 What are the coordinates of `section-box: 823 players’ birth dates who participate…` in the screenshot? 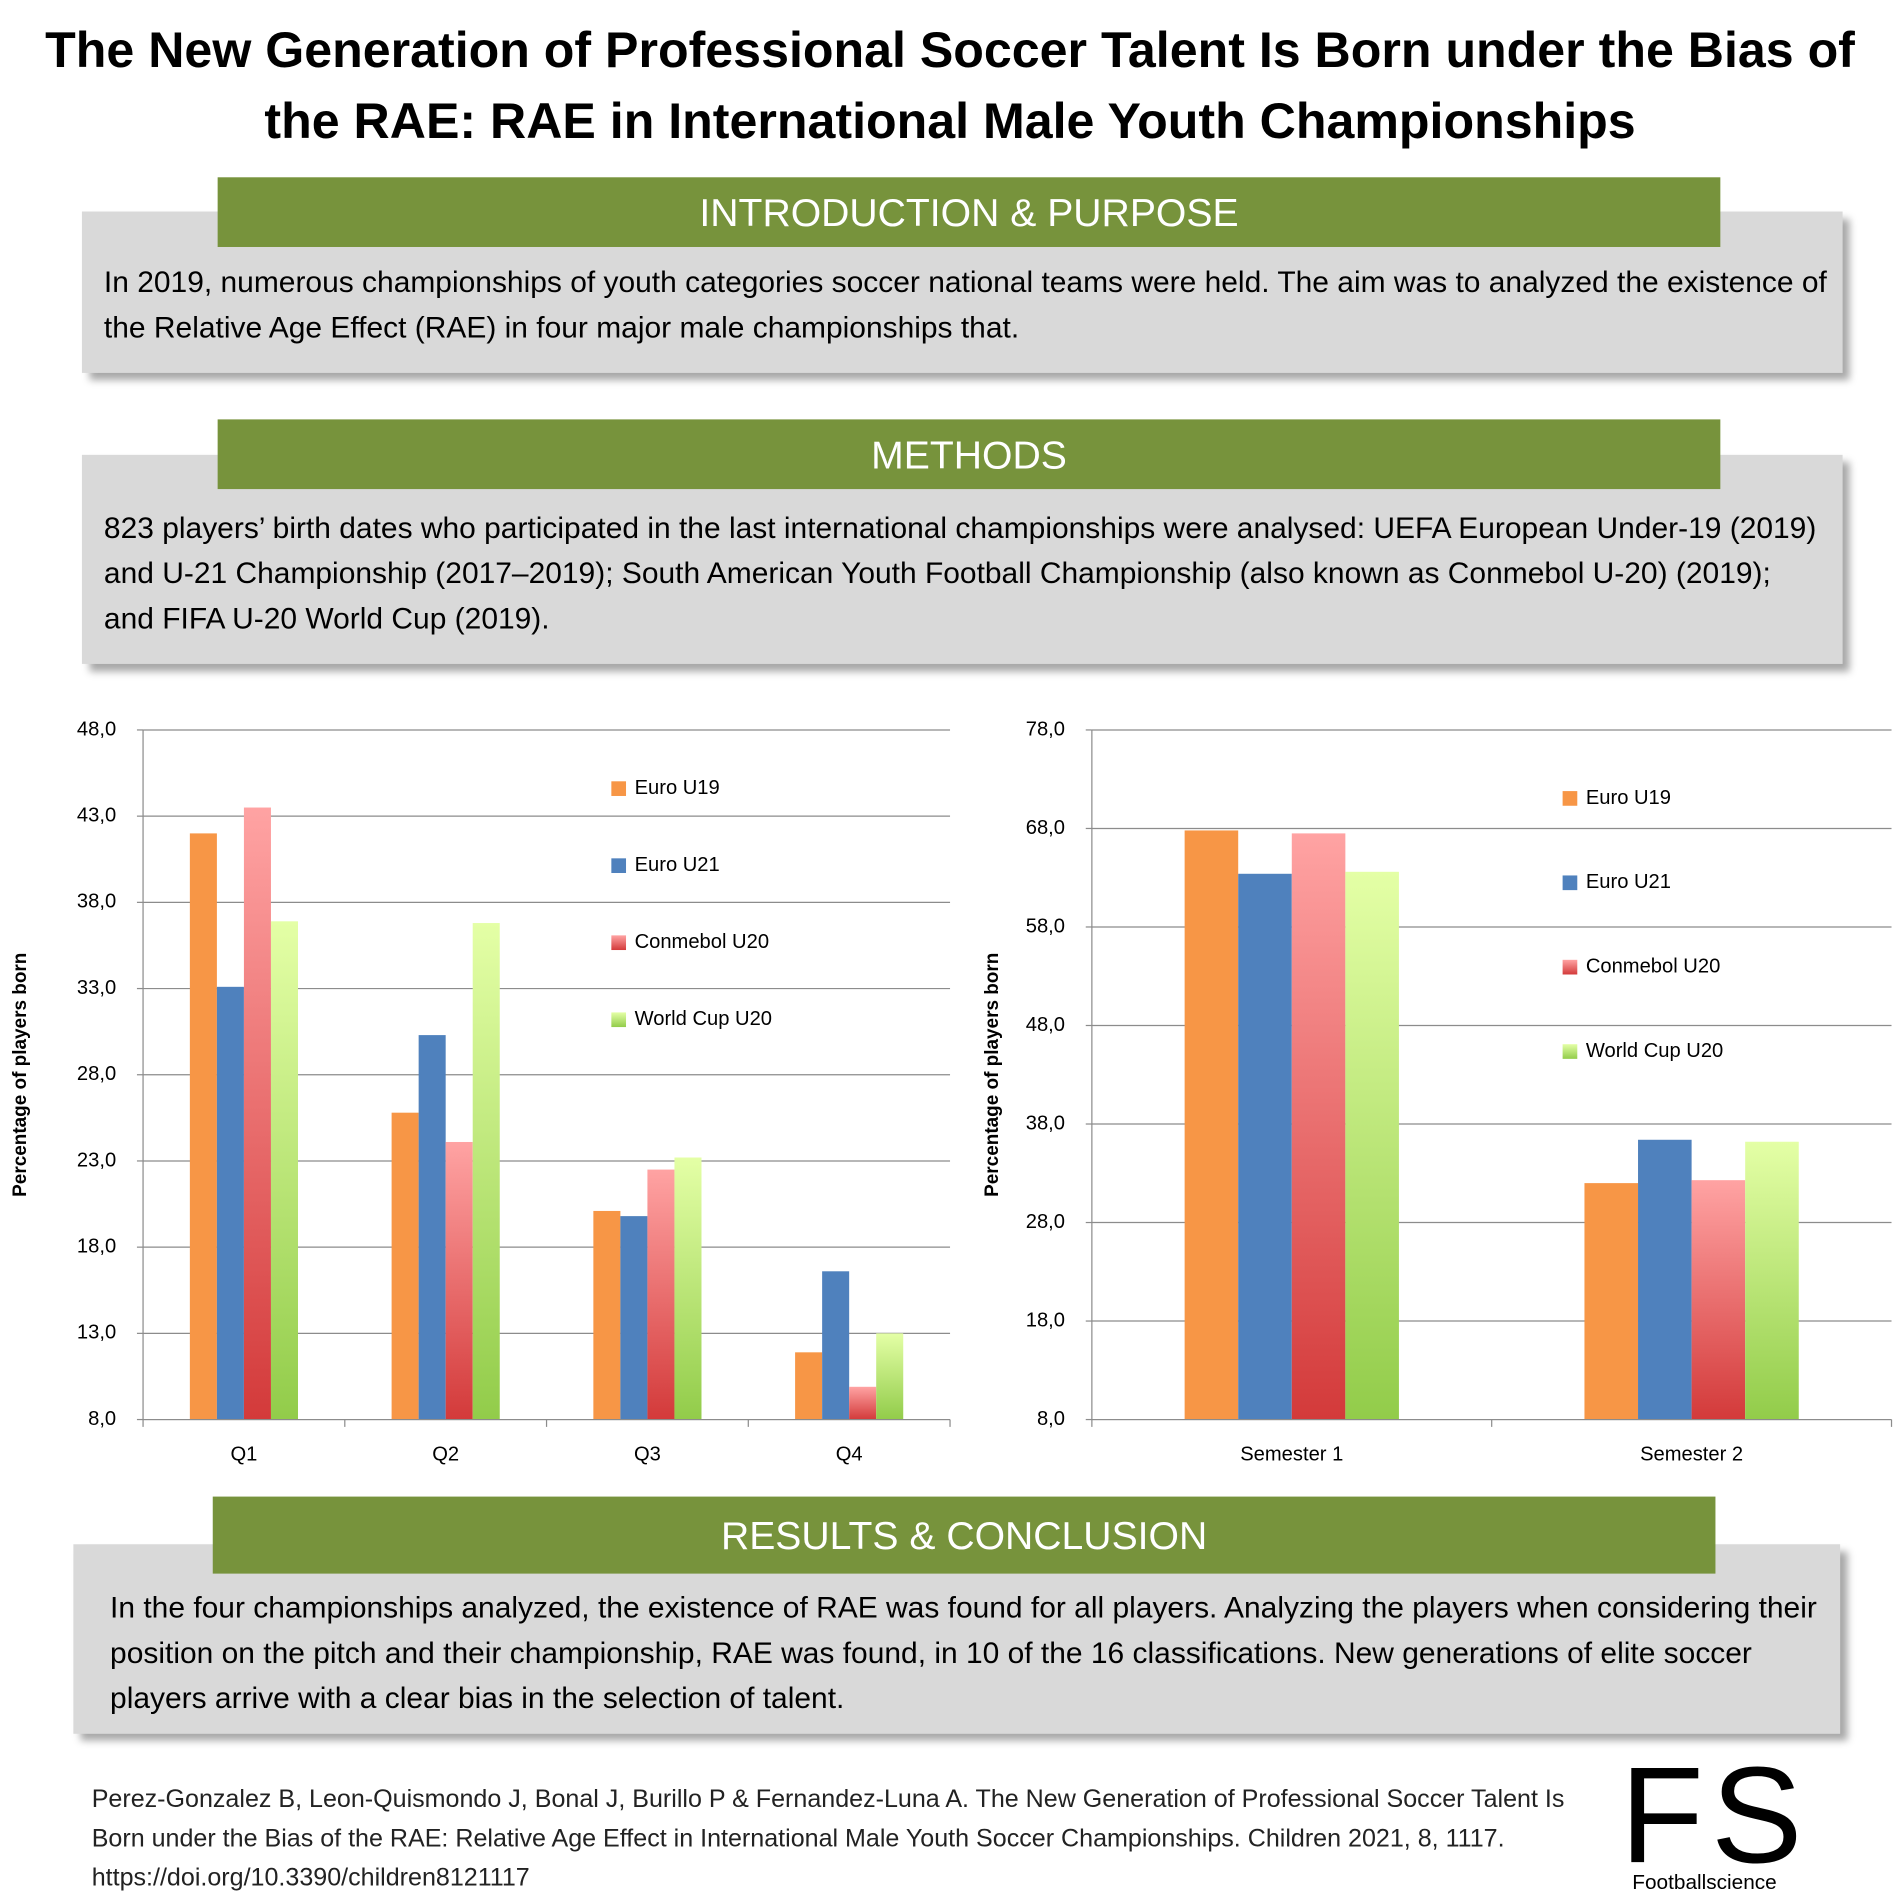 It's located at (962, 559).